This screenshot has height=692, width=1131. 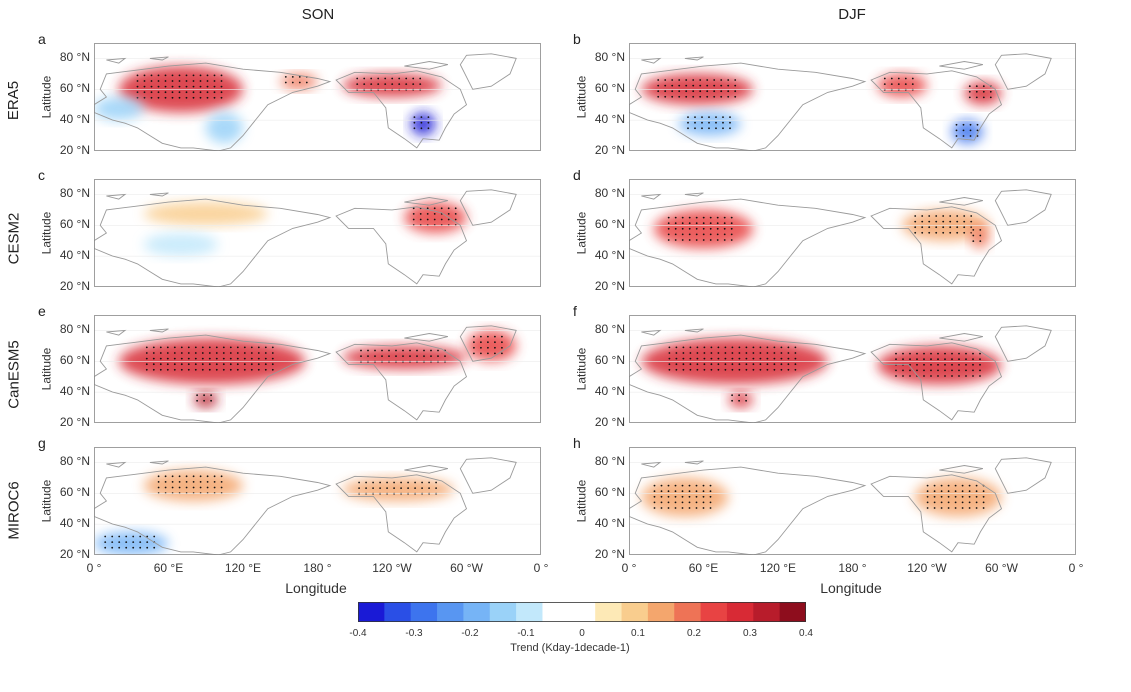 What do you see at coordinates (609, 150) in the screenshot?
I see `y-tick-label: 20 °N` at bounding box center [609, 150].